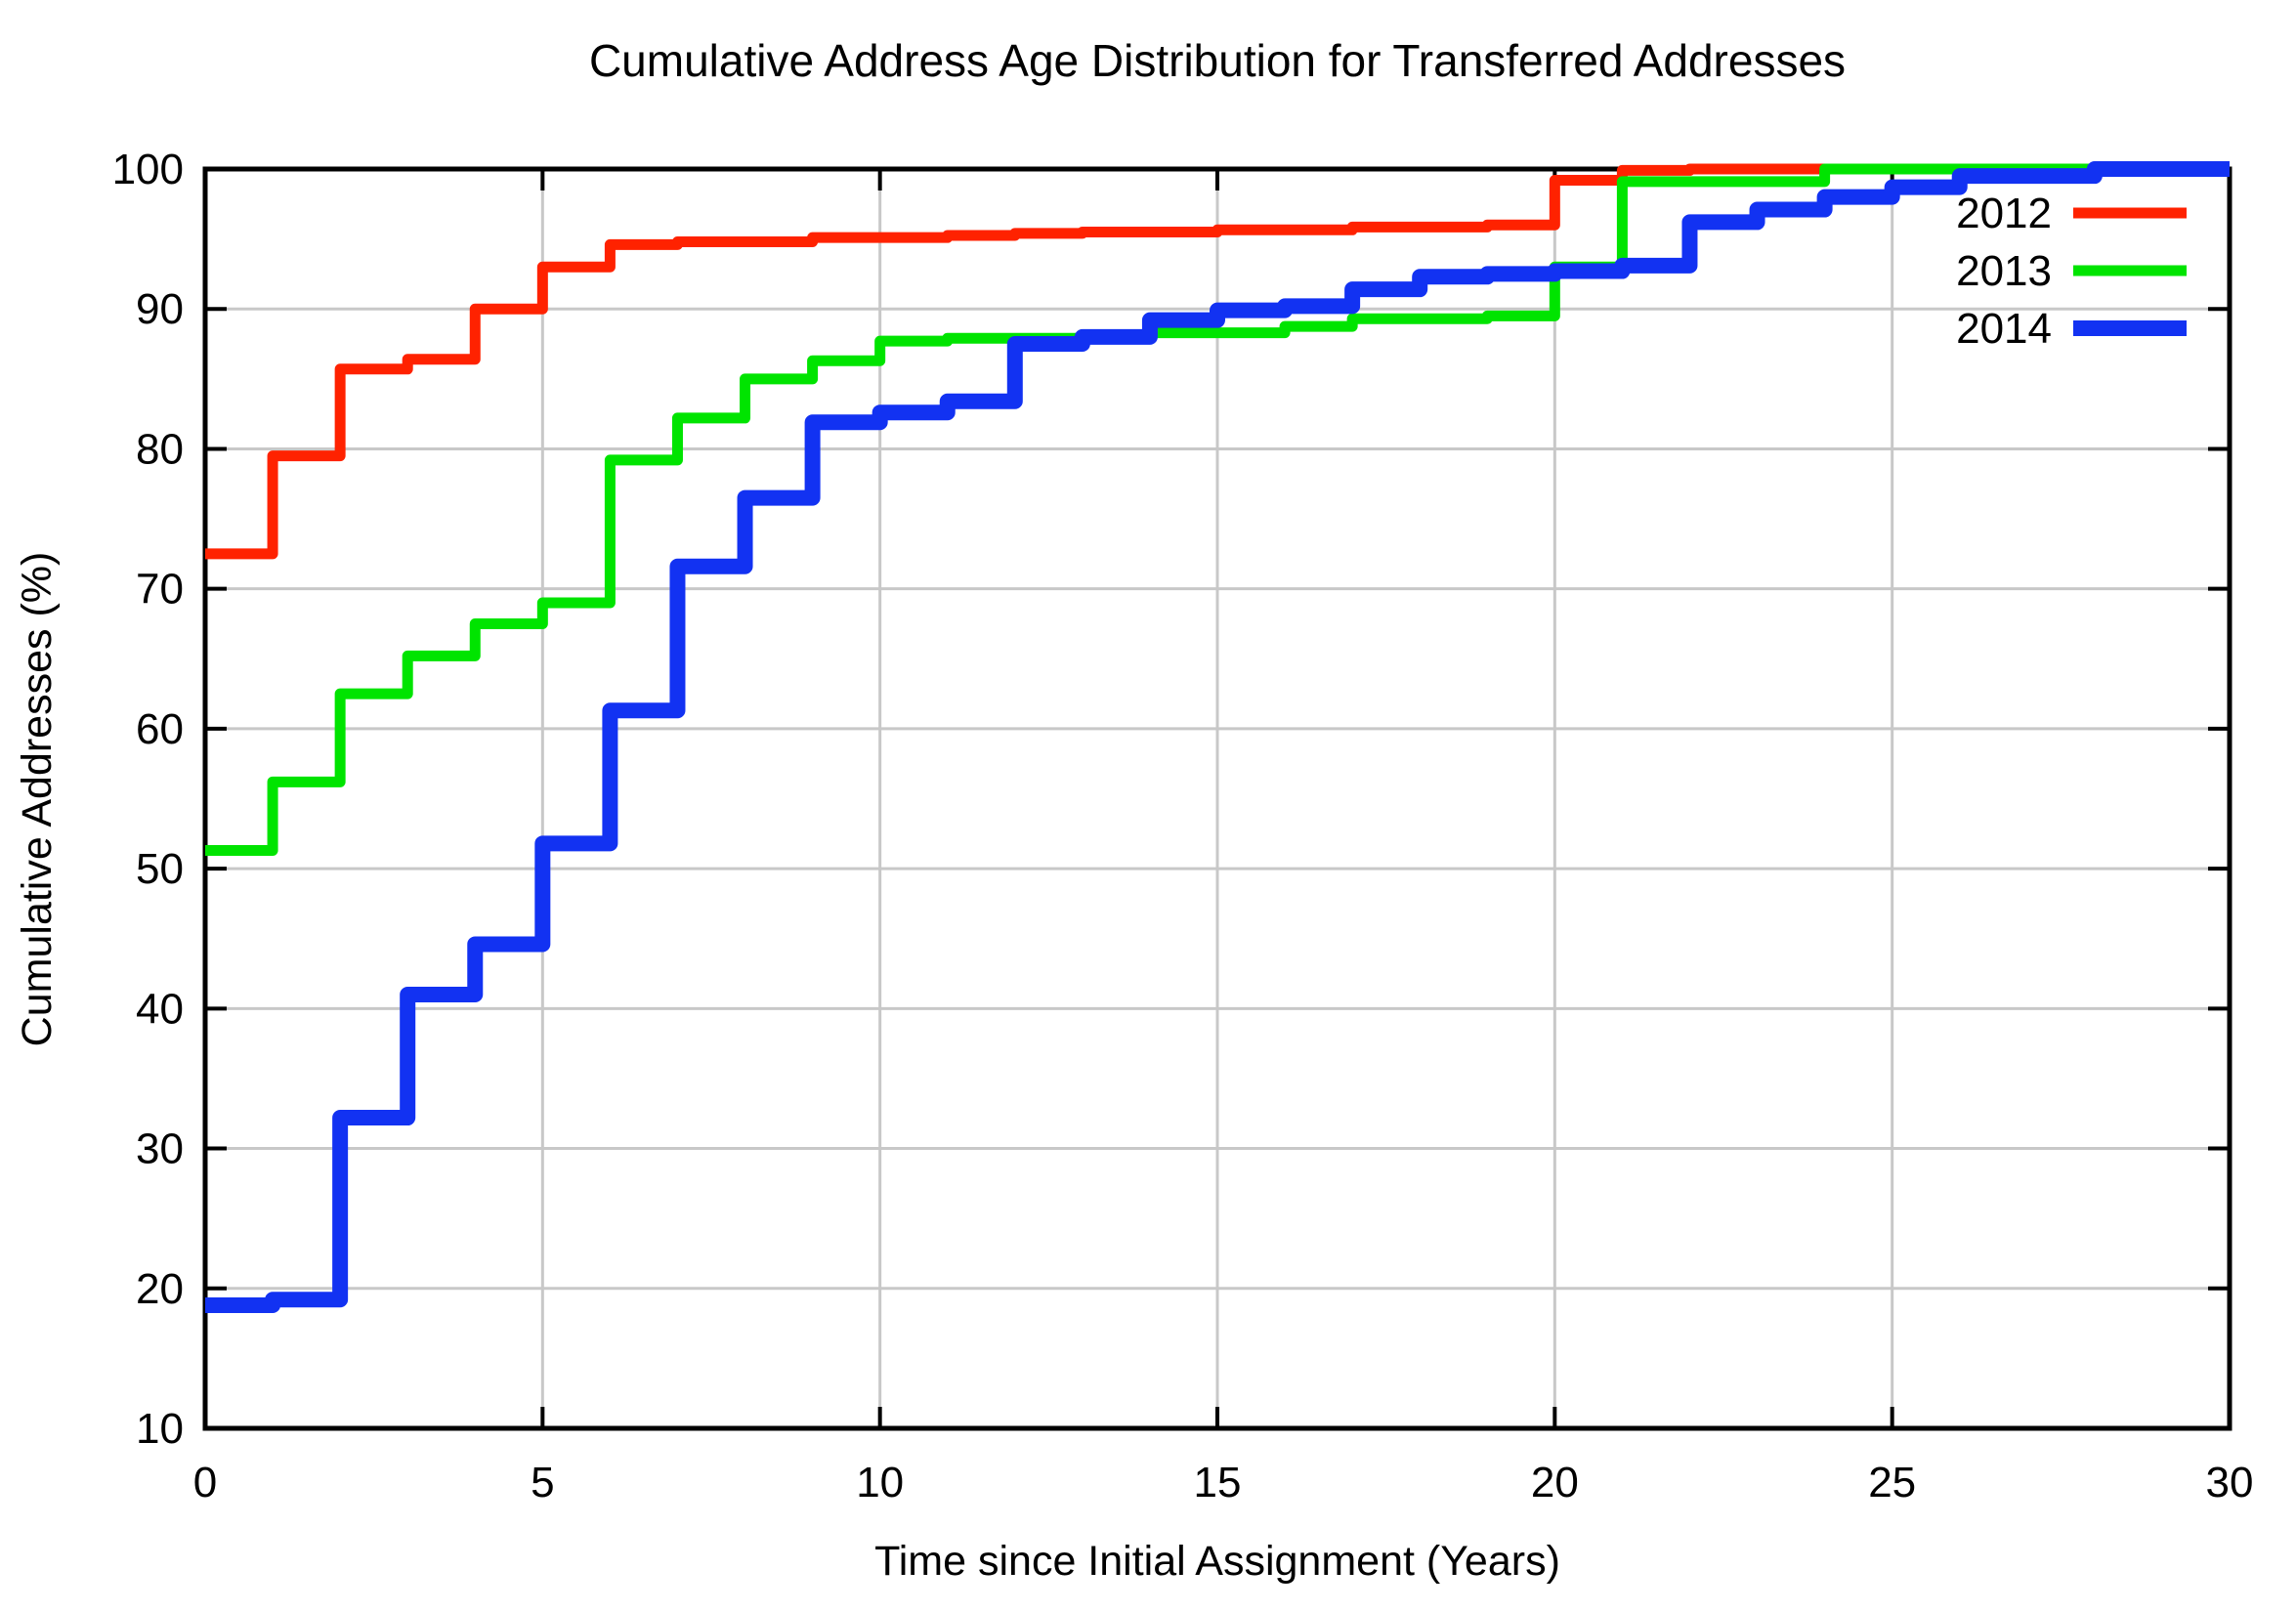  What do you see at coordinates (160, 309) in the screenshot?
I see `y-tick-label: 90` at bounding box center [160, 309].